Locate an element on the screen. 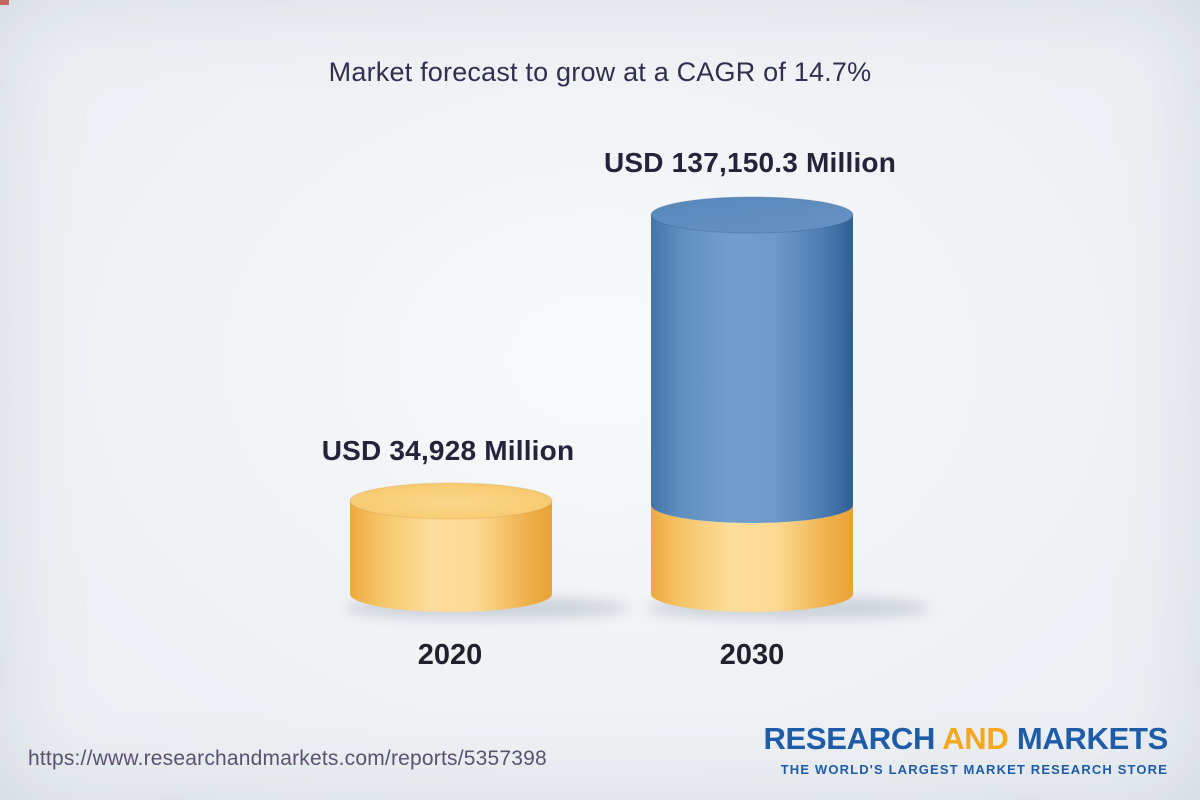 Image resolution: width=1200 pixels, height=800 pixels. value-label-2030: USD 137,150.3 Million is located at coordinates (750, 162).